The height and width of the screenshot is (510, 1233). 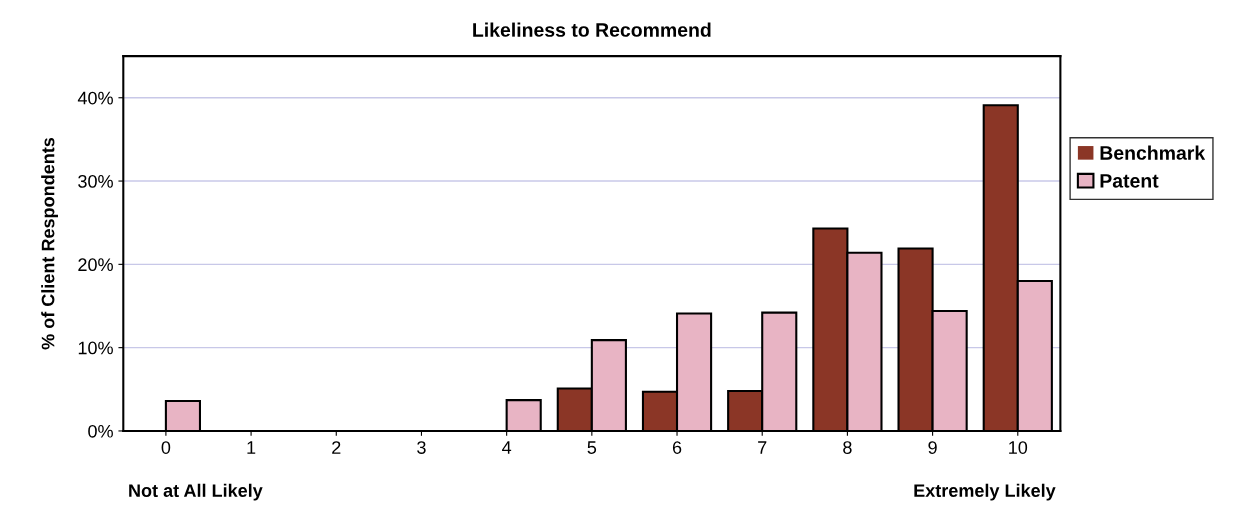 I want to click on x-tick-label: 0, so click(x=166, y=447).